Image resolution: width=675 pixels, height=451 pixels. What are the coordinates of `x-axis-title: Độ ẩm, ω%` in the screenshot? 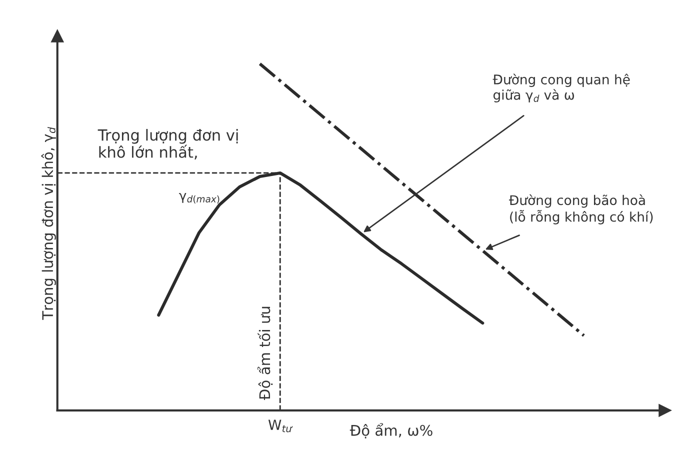 It's located at (391, 430).